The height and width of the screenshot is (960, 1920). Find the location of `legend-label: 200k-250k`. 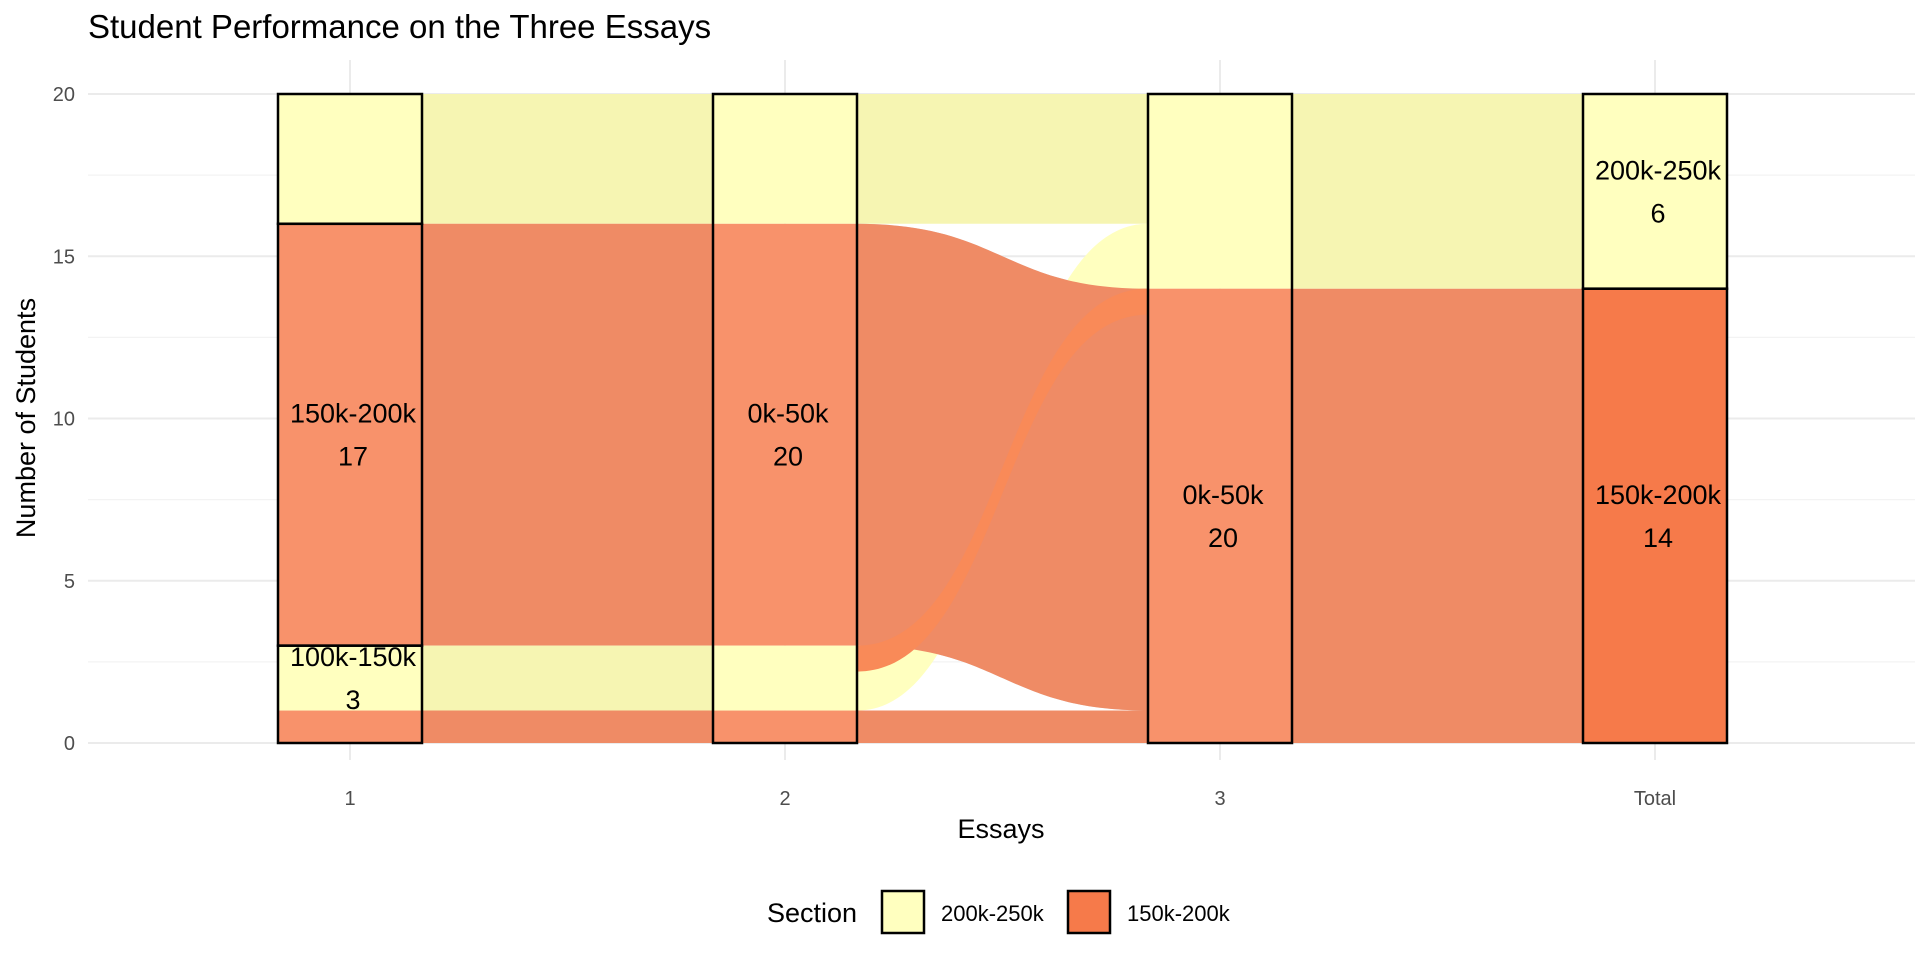

legend-label: 200k-250k is located at coordinates (993, 913).